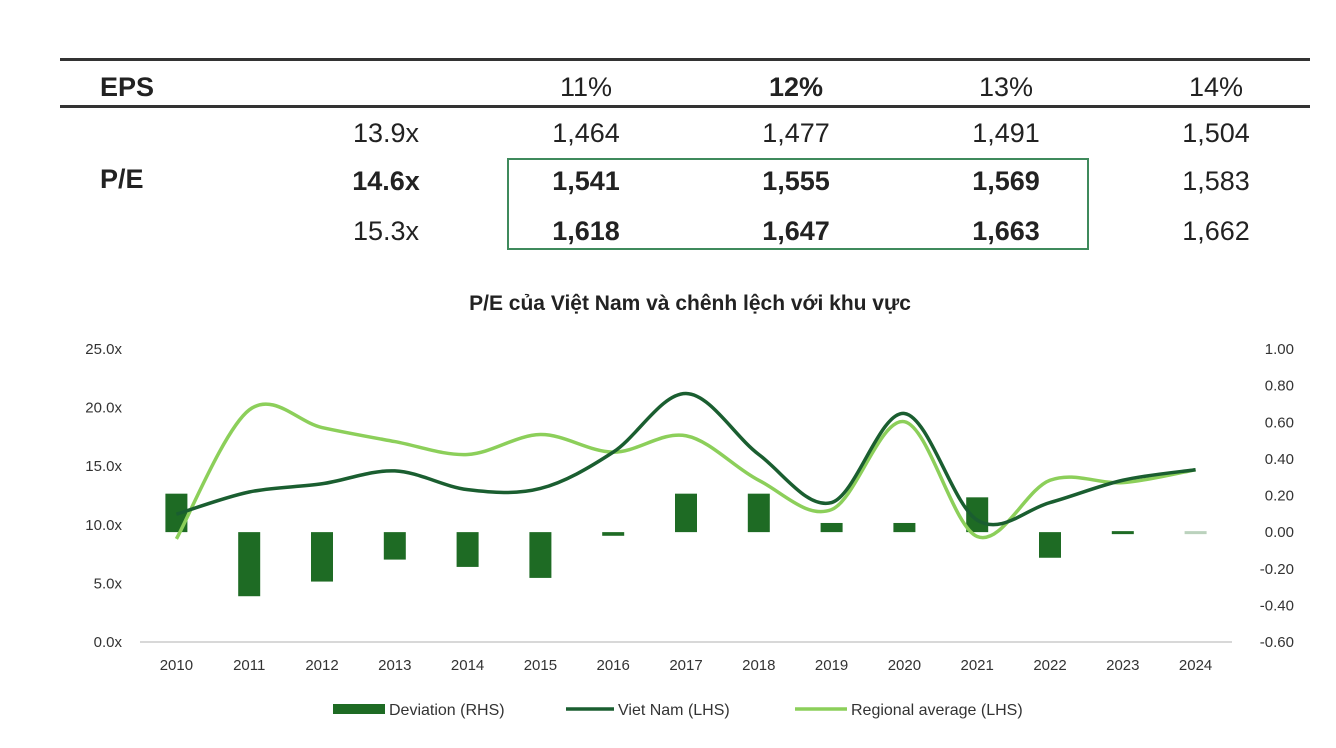 The image size is (1336, 748). What do you see at coordinates (540, 665) in the screenshot?
I see `x-tick-label: 2015` at bounding box center [540, 665].